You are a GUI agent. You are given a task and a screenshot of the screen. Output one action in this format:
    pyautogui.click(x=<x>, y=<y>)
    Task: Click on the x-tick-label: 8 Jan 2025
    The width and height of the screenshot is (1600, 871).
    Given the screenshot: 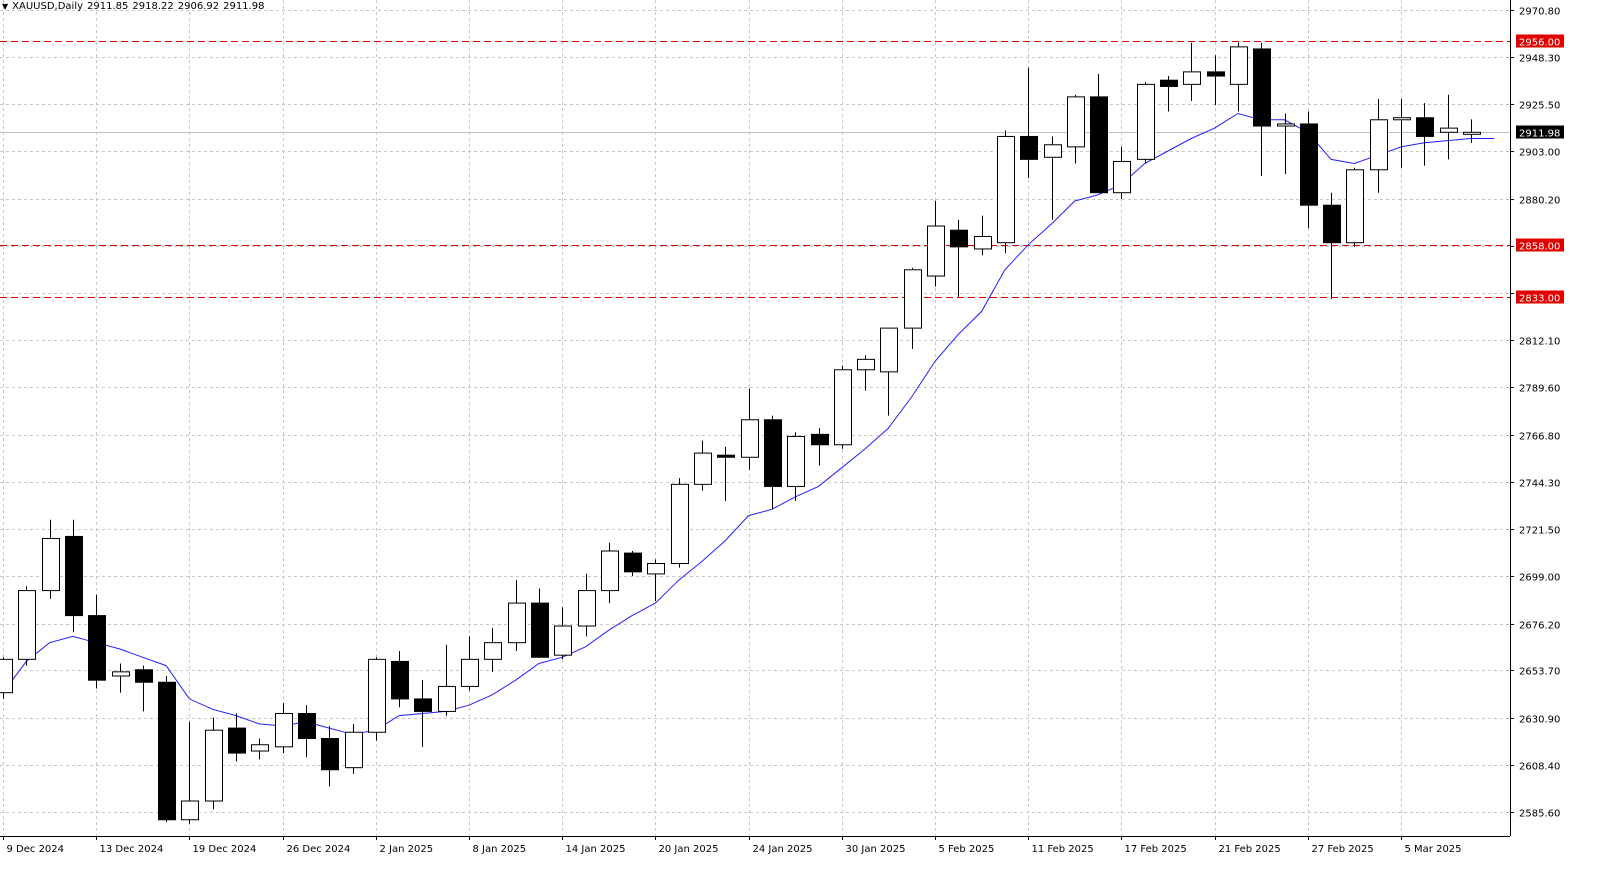 What is the action you would take?
    pyautogui.click(x=500, y=849)
    